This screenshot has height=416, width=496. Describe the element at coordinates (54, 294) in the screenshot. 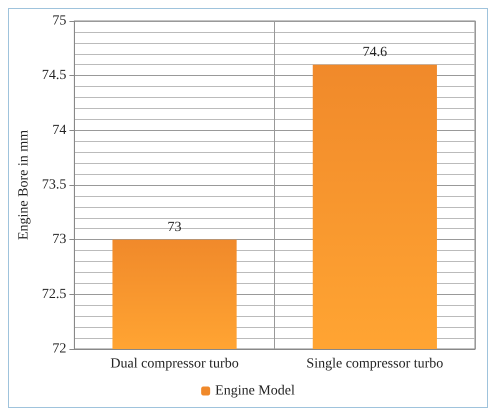

I see `y-tick-label: 72.5` at that location.